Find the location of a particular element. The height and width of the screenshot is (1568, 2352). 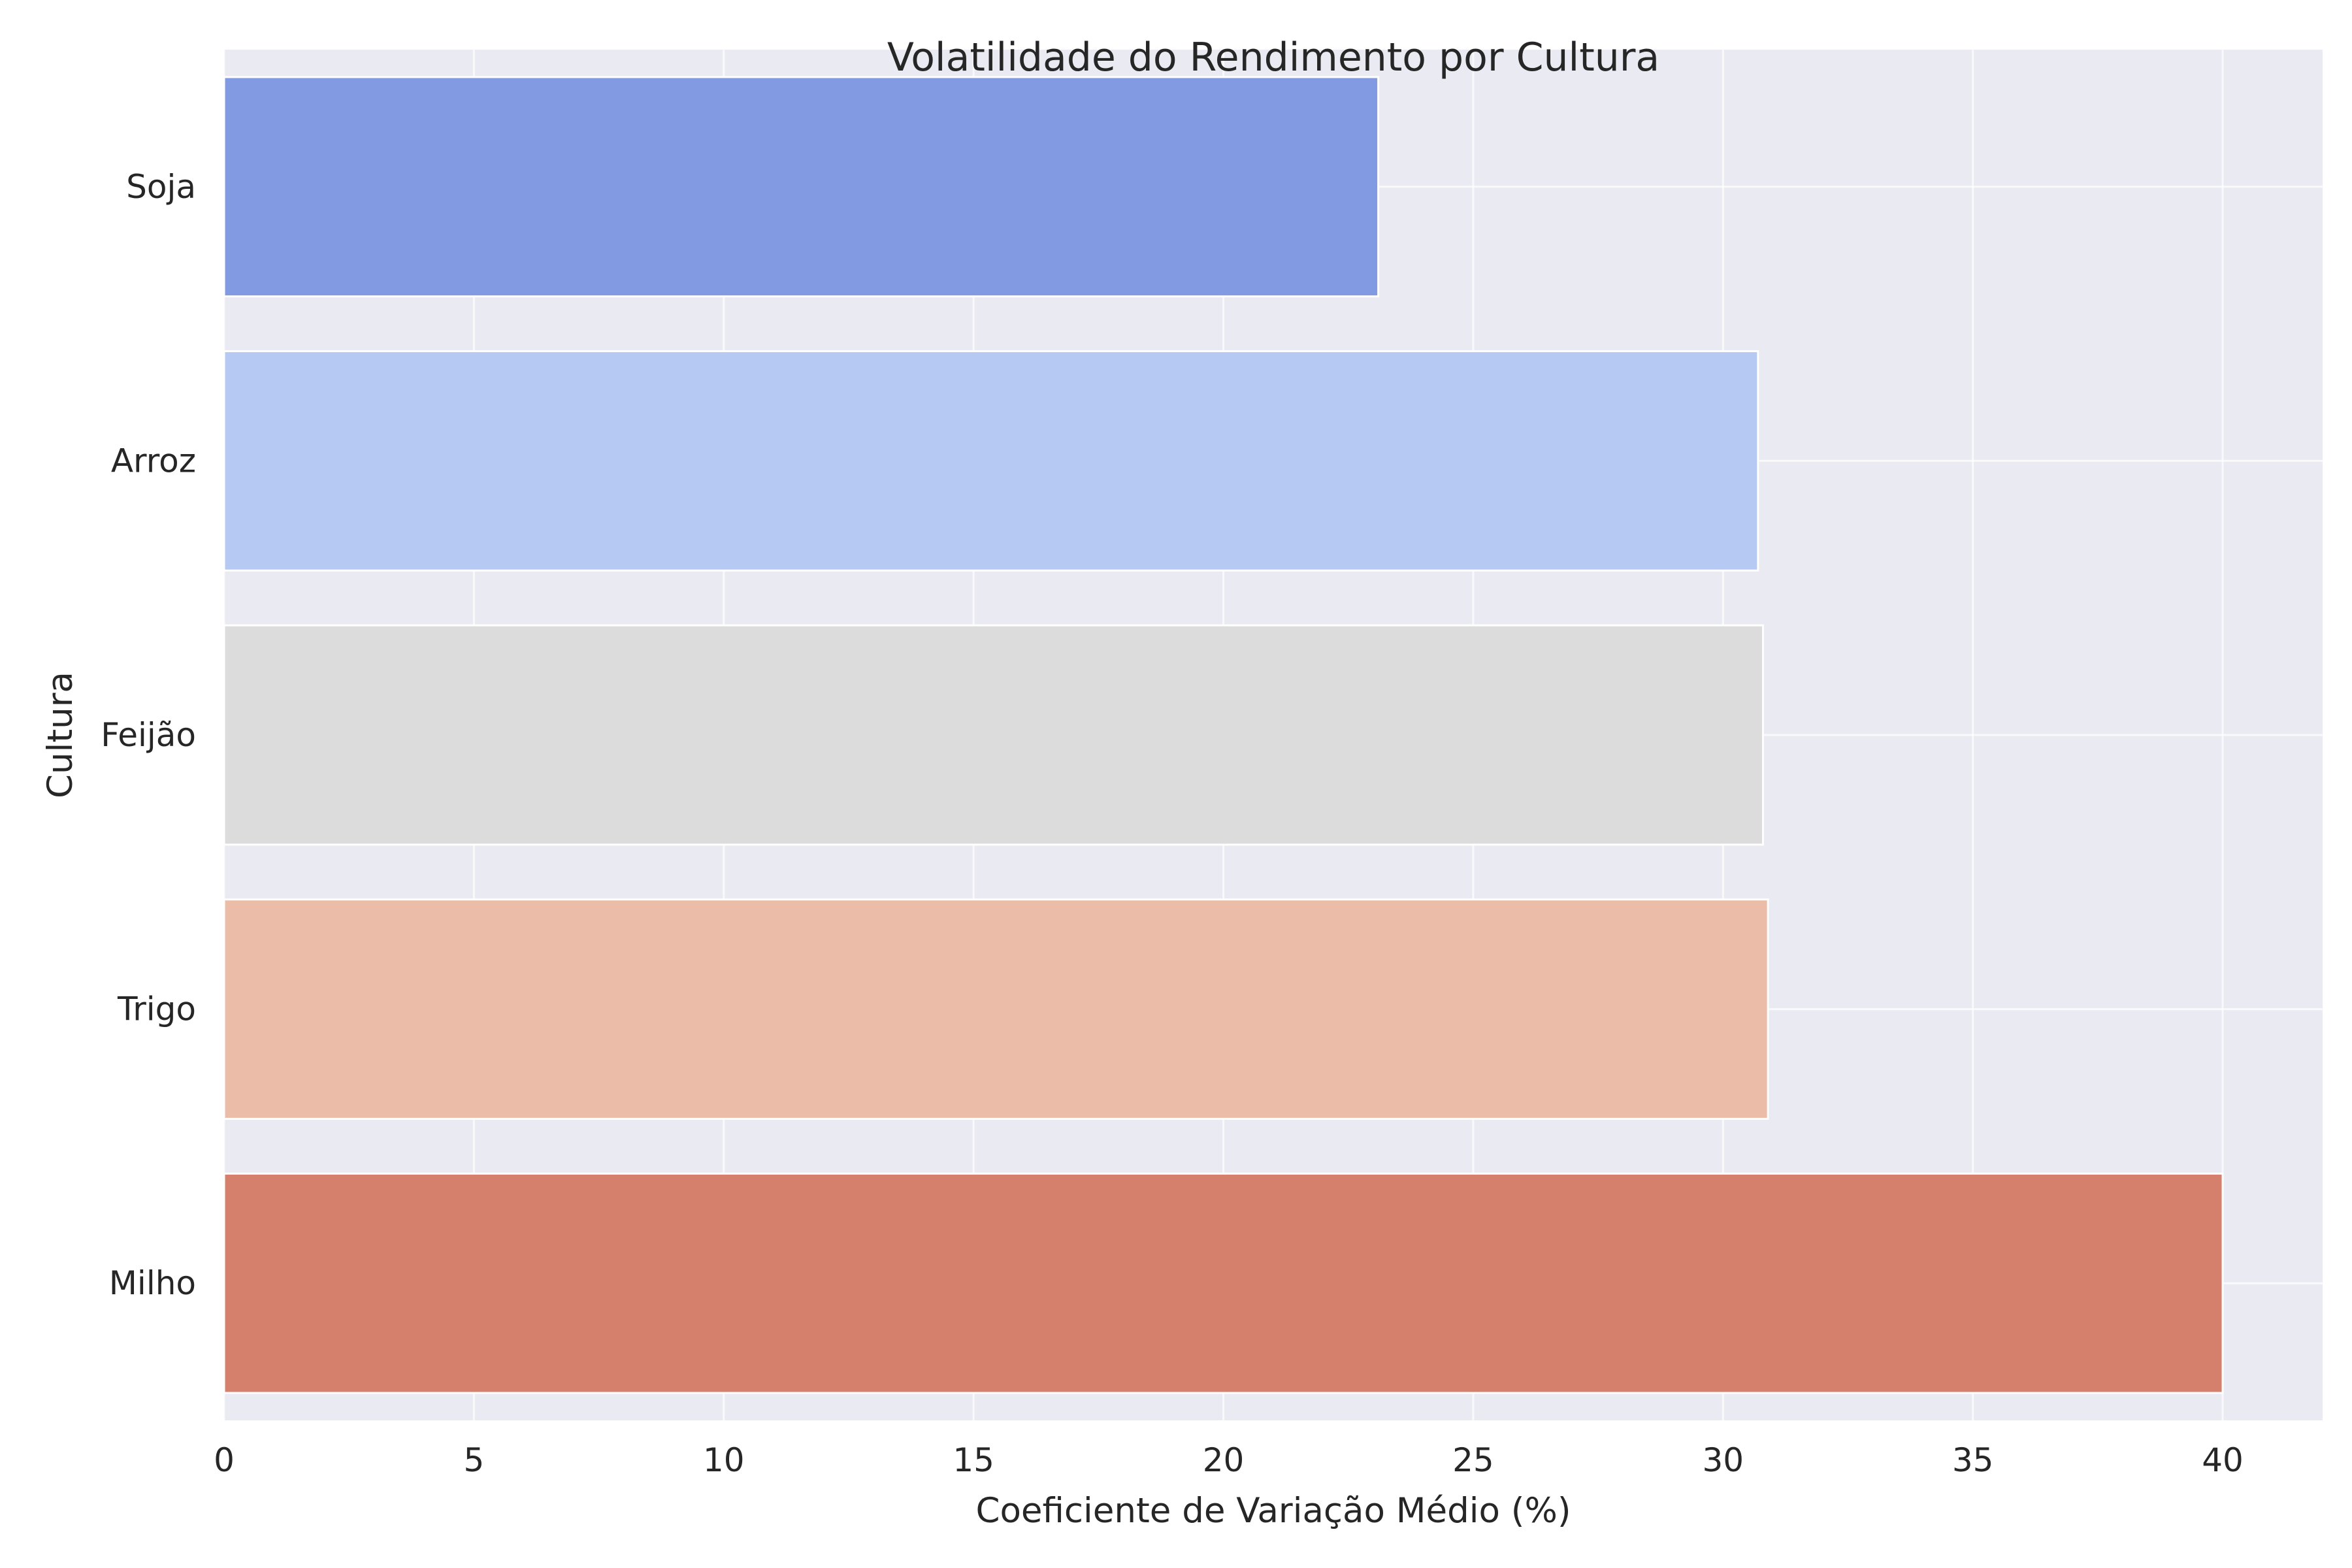

x-tick-label: 20 is located at coordinates (1224, 1460).